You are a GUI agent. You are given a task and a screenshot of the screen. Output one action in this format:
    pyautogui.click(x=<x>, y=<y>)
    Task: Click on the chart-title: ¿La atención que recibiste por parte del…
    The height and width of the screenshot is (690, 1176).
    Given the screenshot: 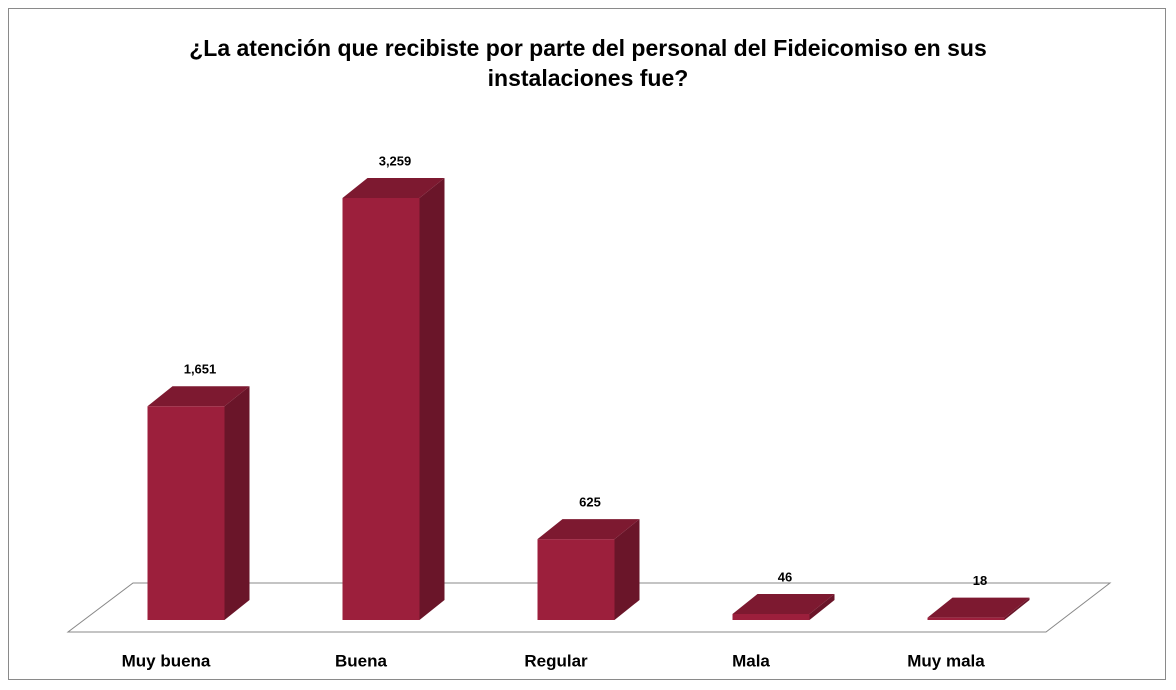 What is the action you would take?
    pyautogui.click(x=588, y=63)
    